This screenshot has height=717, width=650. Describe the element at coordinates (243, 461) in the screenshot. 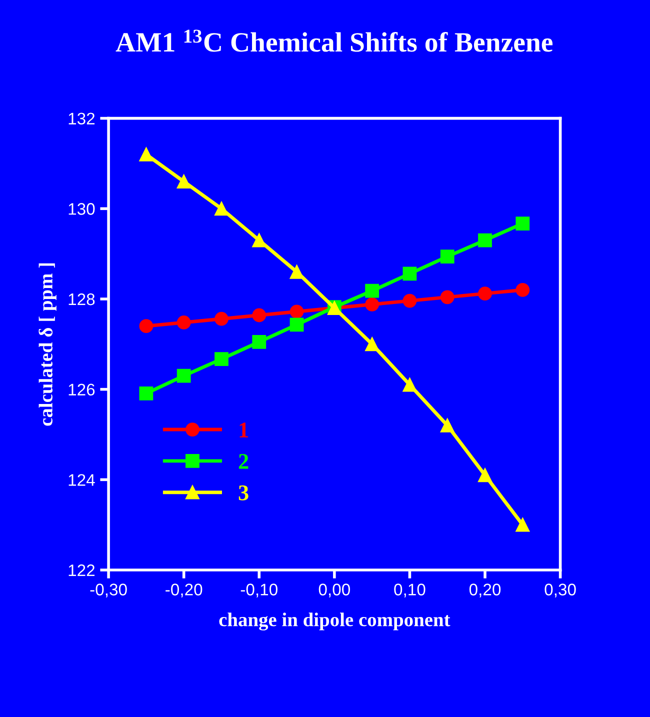

I see `legend-label: 2` at that location.